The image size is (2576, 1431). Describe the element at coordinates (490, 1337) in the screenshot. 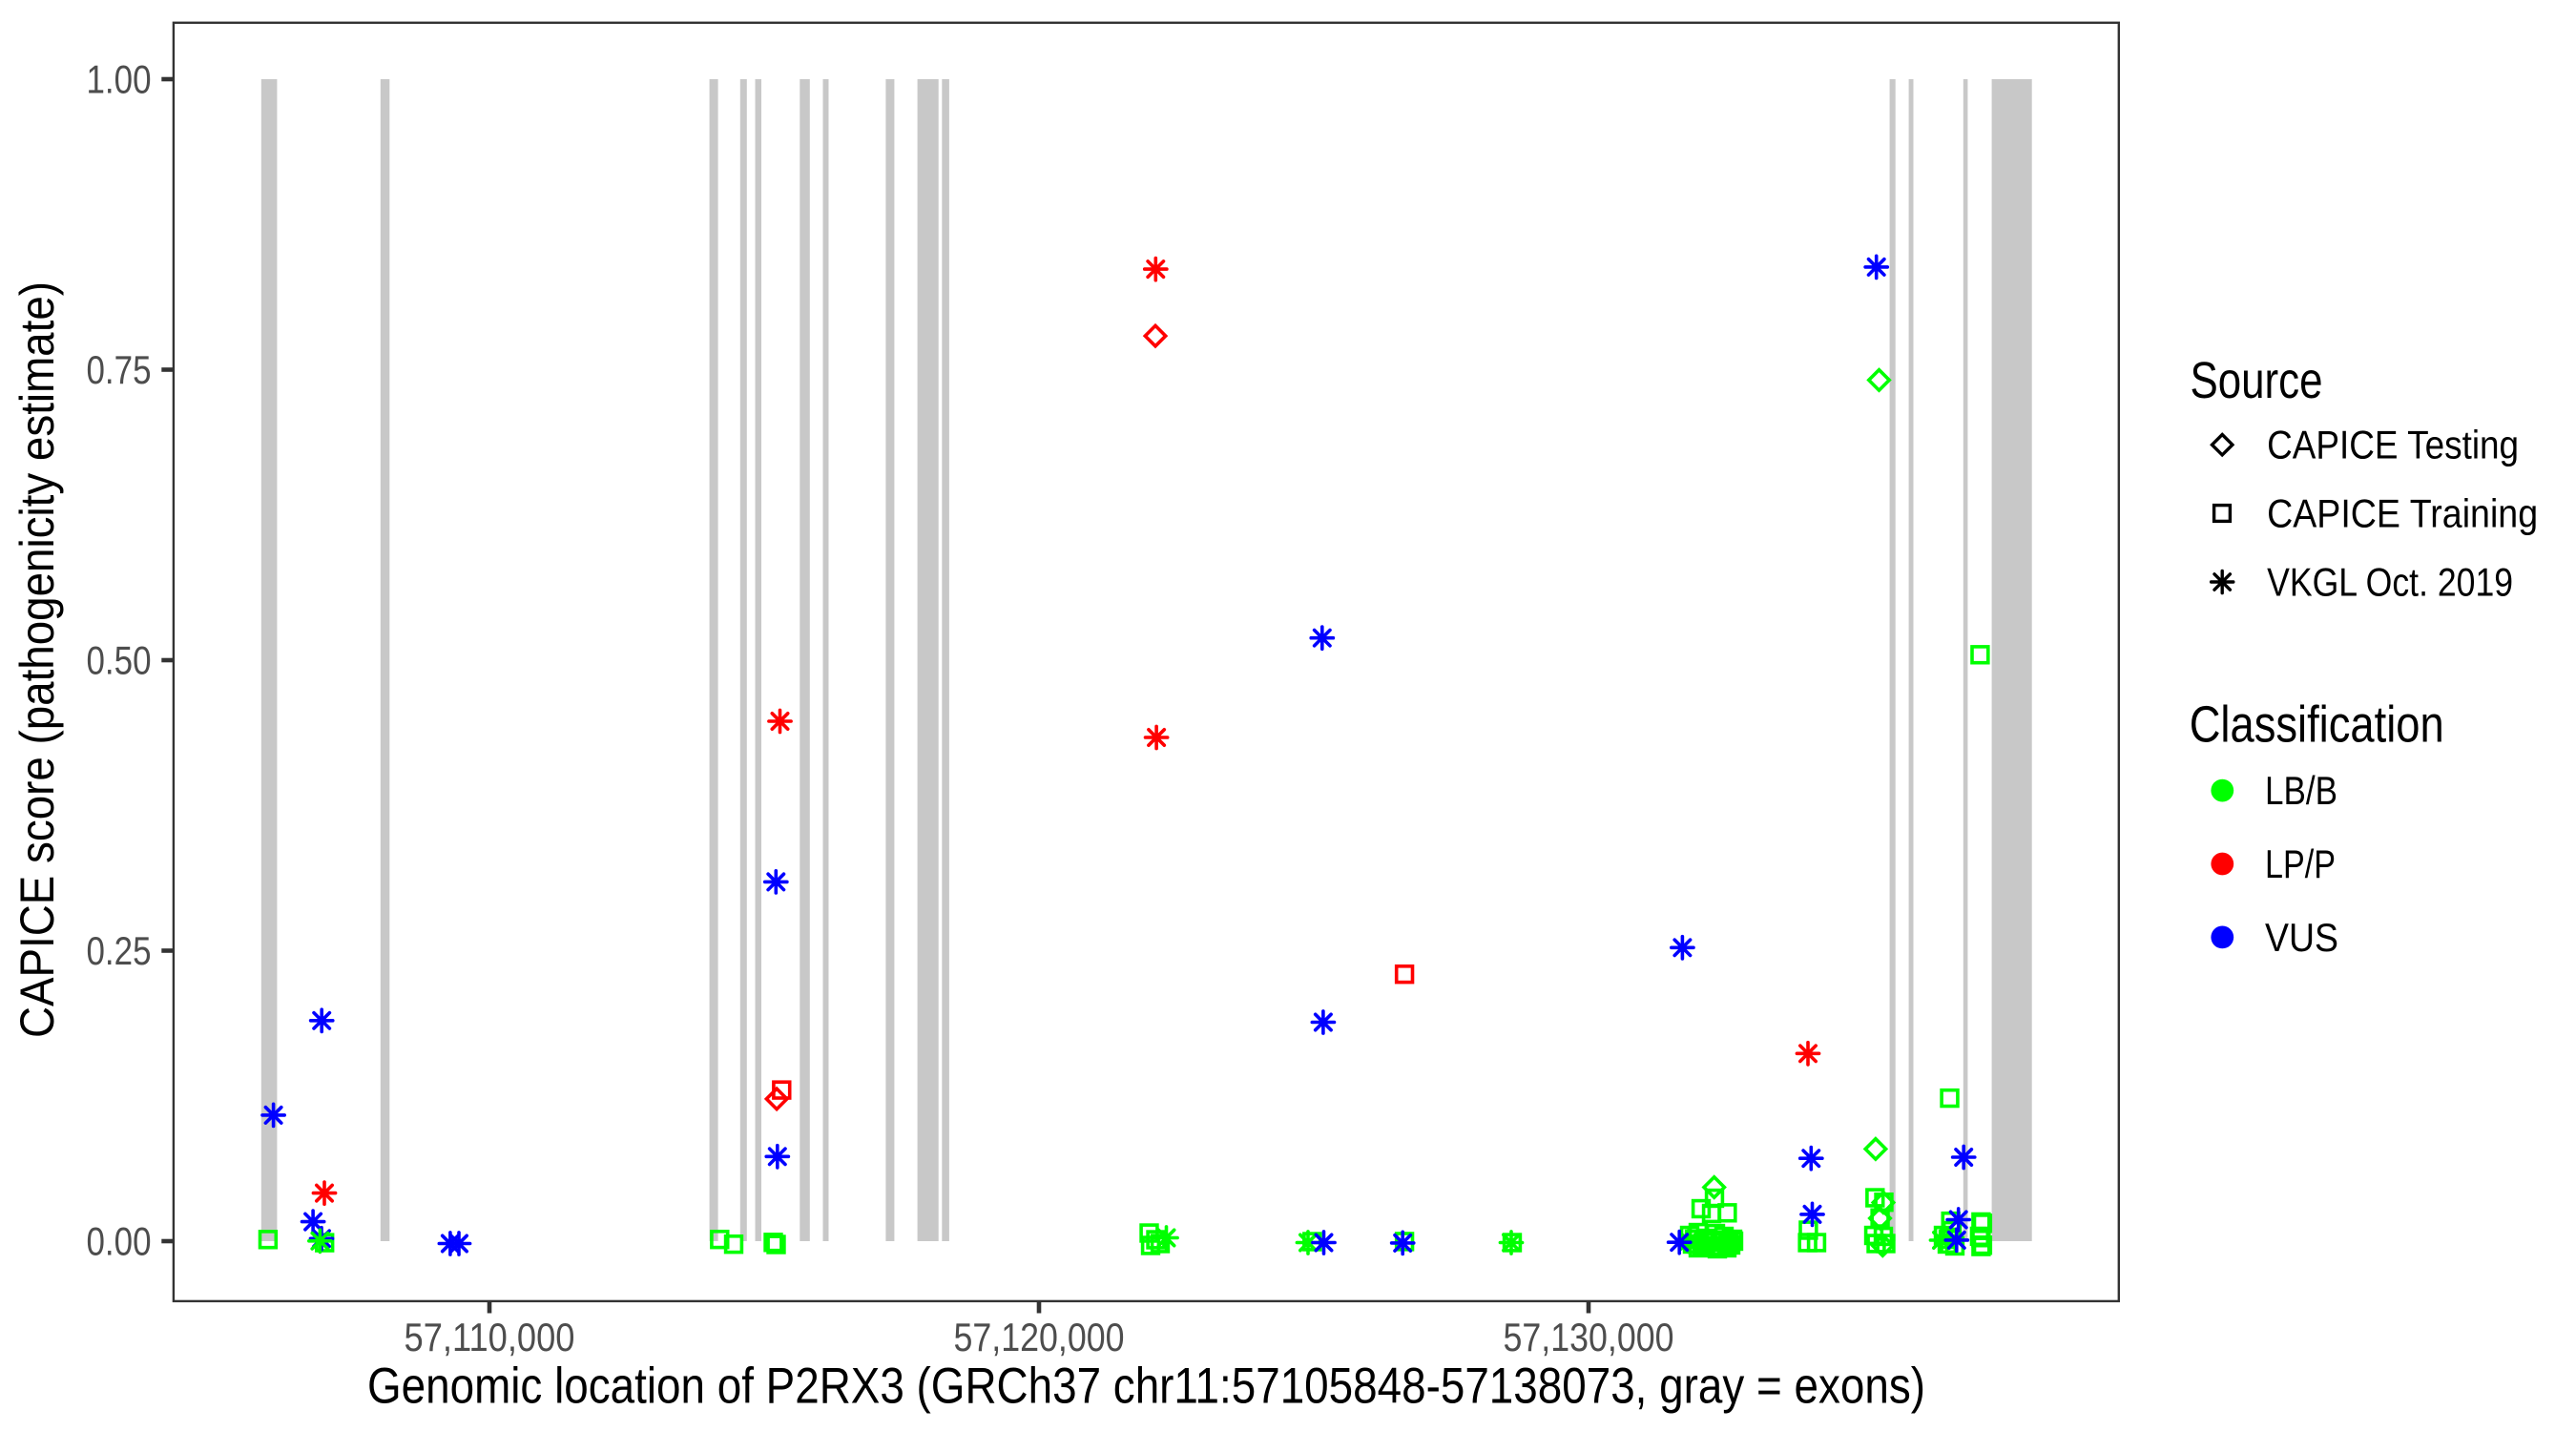

I see `svg-text: 57,110,000` at that location.